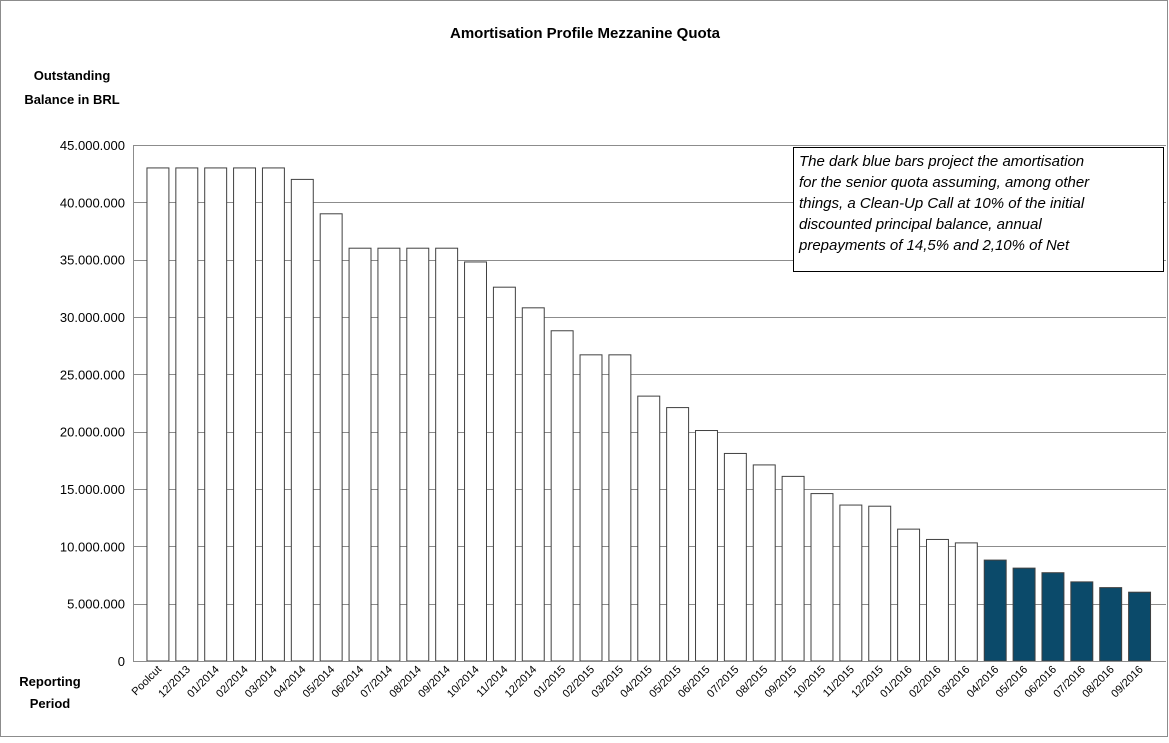 The image size is (1169, 743). I want to click on y-tick-label: 35.000.000, so click(92, 260).